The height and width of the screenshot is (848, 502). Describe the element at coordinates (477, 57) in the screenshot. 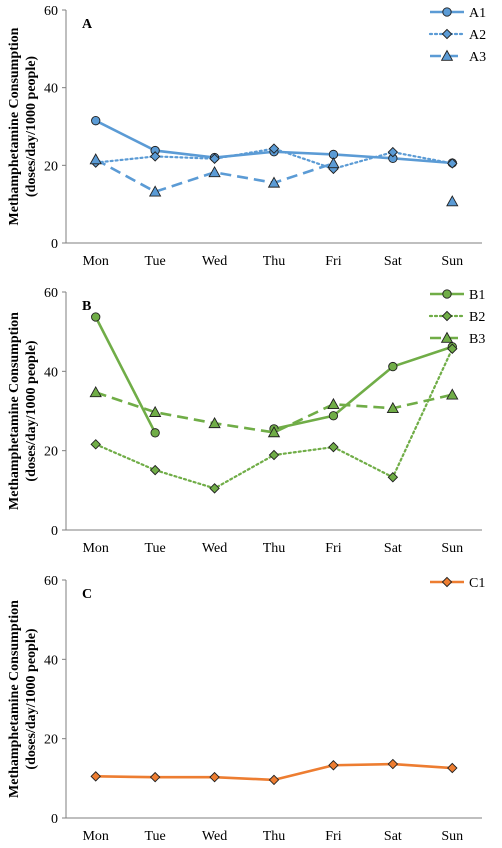

I see `legend-label-a3: A3` at that location.